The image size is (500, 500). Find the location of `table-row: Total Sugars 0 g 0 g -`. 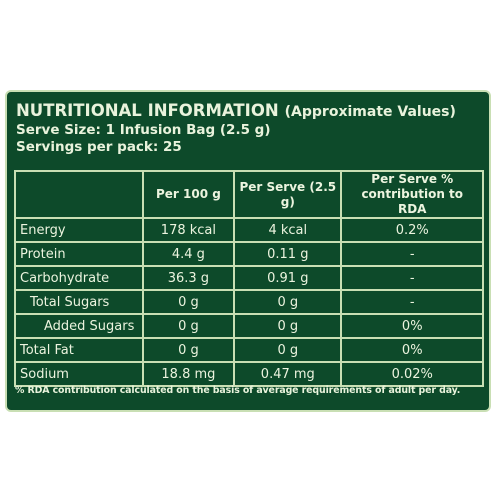

table-row: Total Sugars 0 g 0 g - is located at coordinates (249, 302).